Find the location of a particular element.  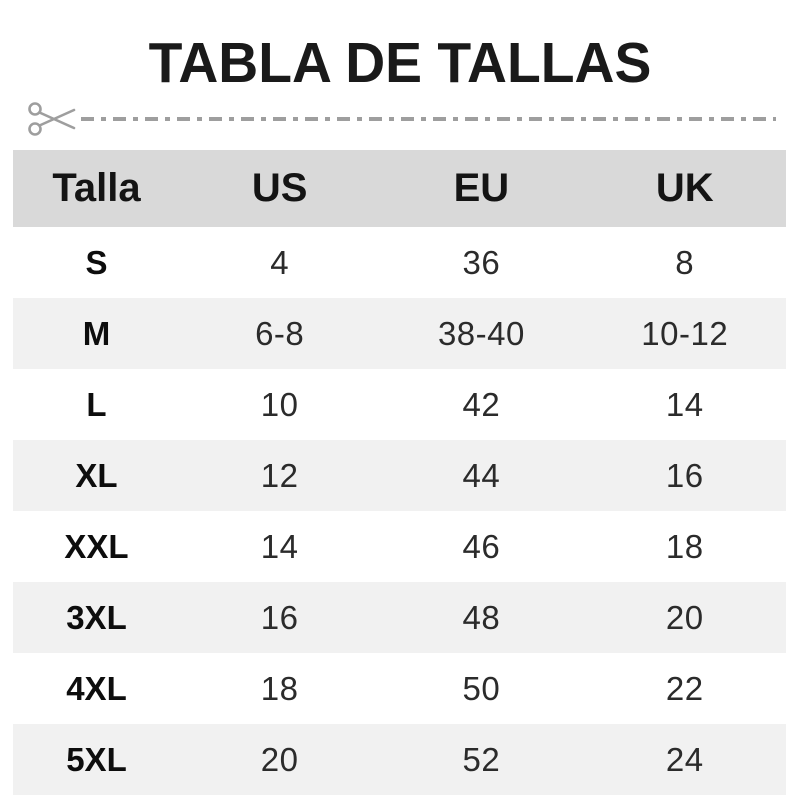

eu-value: 52 is located at coordinates (481, 759).